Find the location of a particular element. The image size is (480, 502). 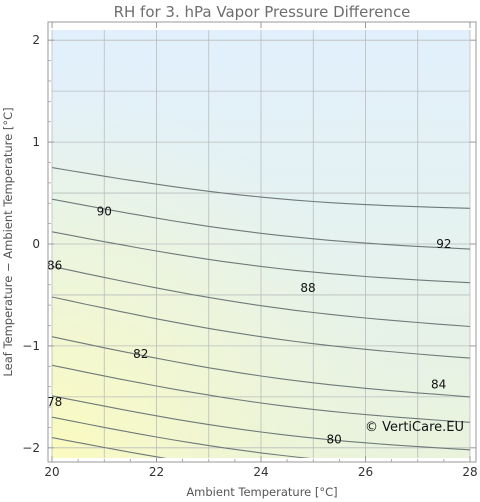

contour-label-84: 84 is located at coordinates (438, 385).